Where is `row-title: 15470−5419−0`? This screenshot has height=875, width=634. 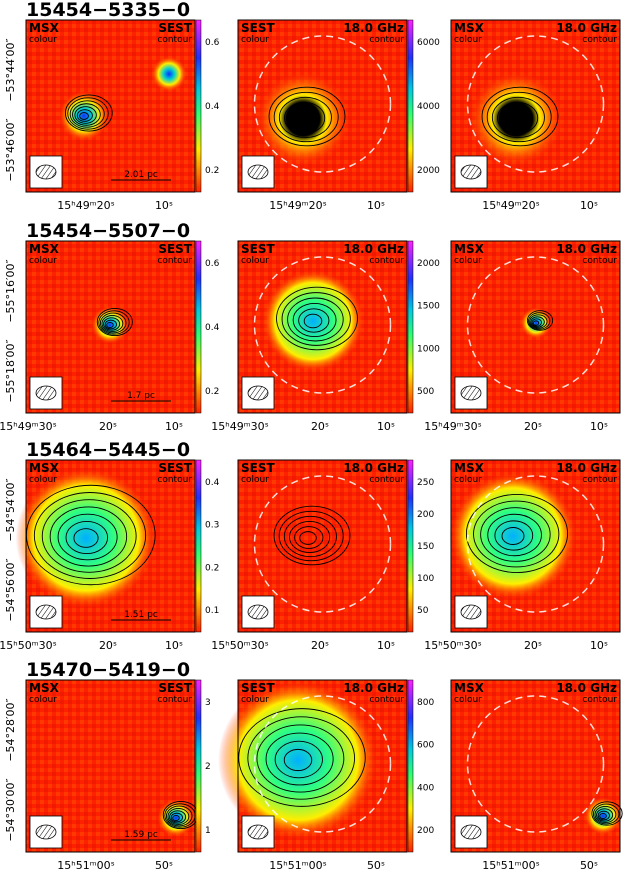
row-title: 15470−5419−0 is located at coordinates (108, 670).